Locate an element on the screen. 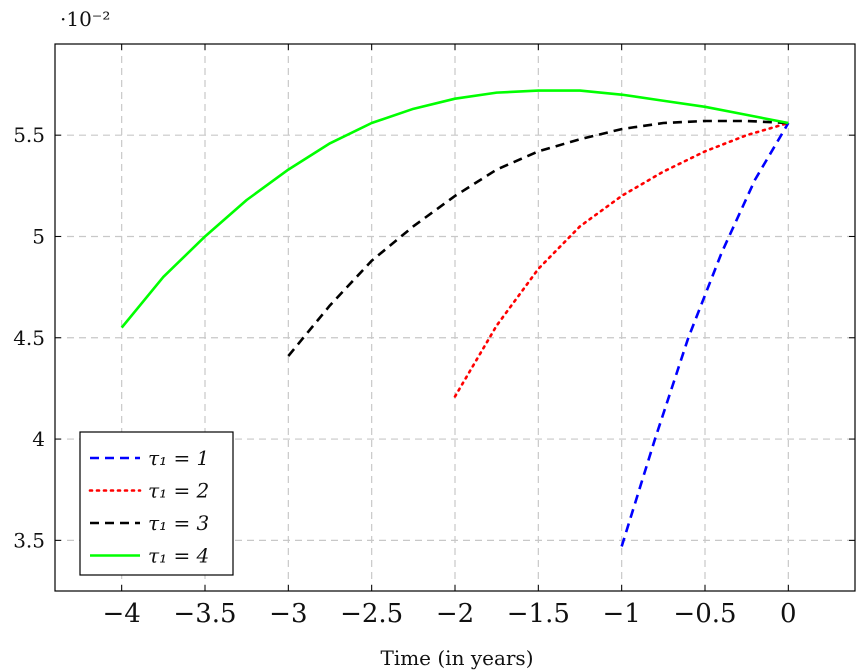 The height and width of the screenshot is (672, 861). x-tick-label: −0.5 is located at coordinates (704, 614).